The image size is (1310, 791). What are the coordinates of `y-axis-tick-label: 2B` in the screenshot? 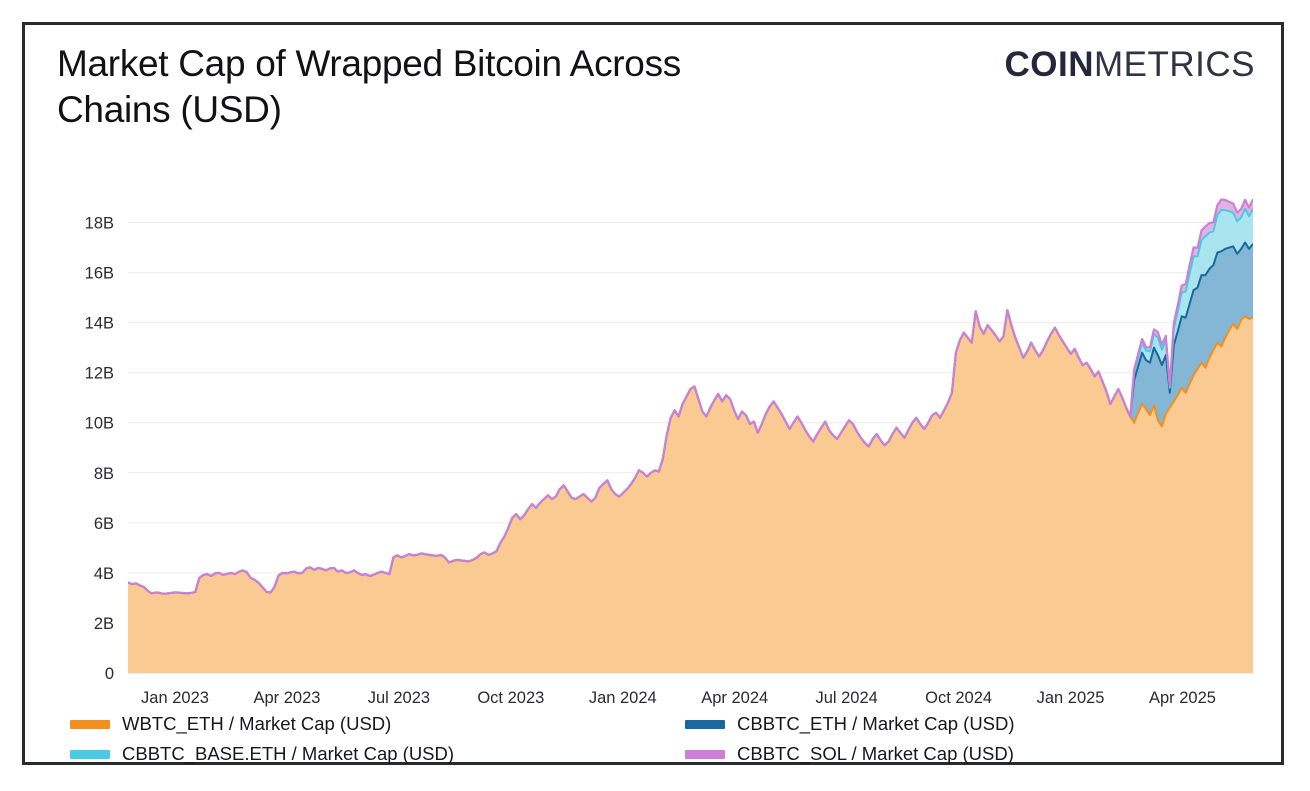 It's located at (104, 624).